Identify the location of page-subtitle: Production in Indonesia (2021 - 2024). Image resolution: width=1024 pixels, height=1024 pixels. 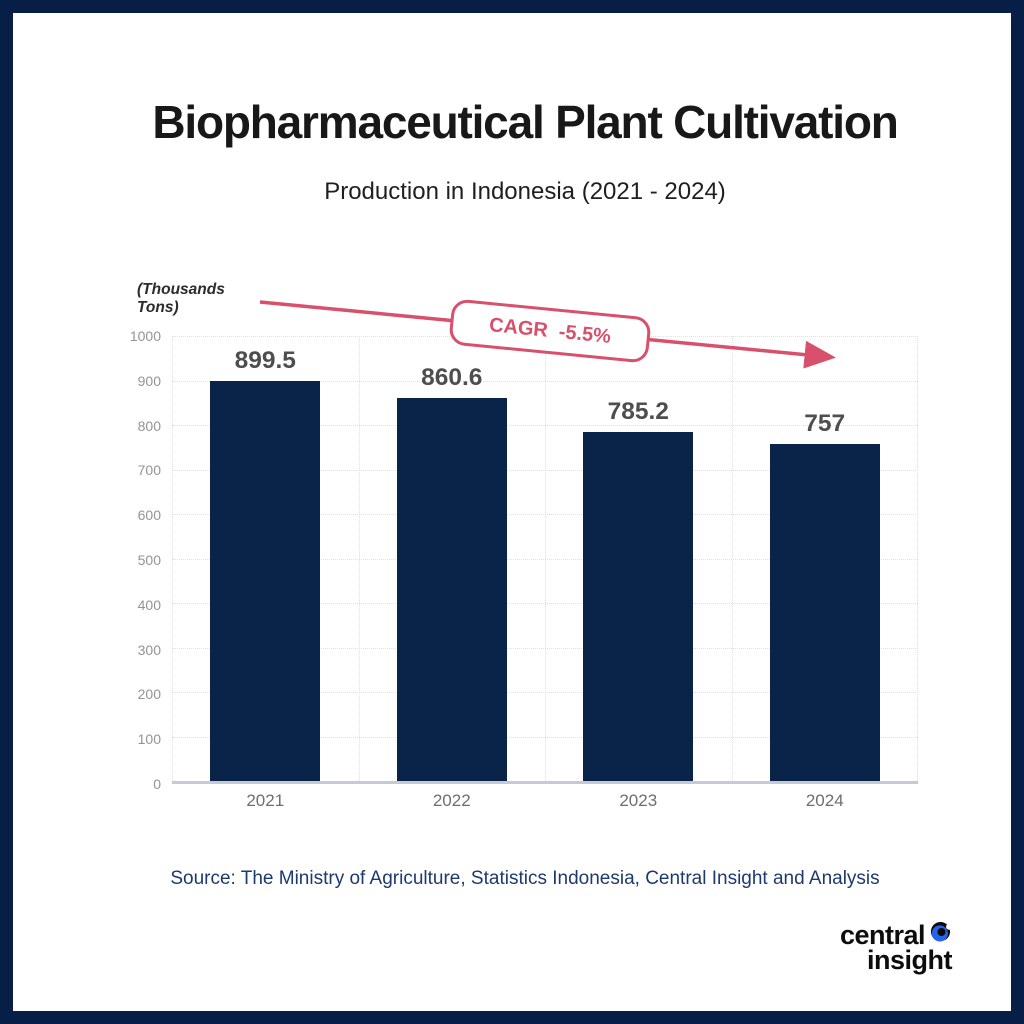
(525, 191).